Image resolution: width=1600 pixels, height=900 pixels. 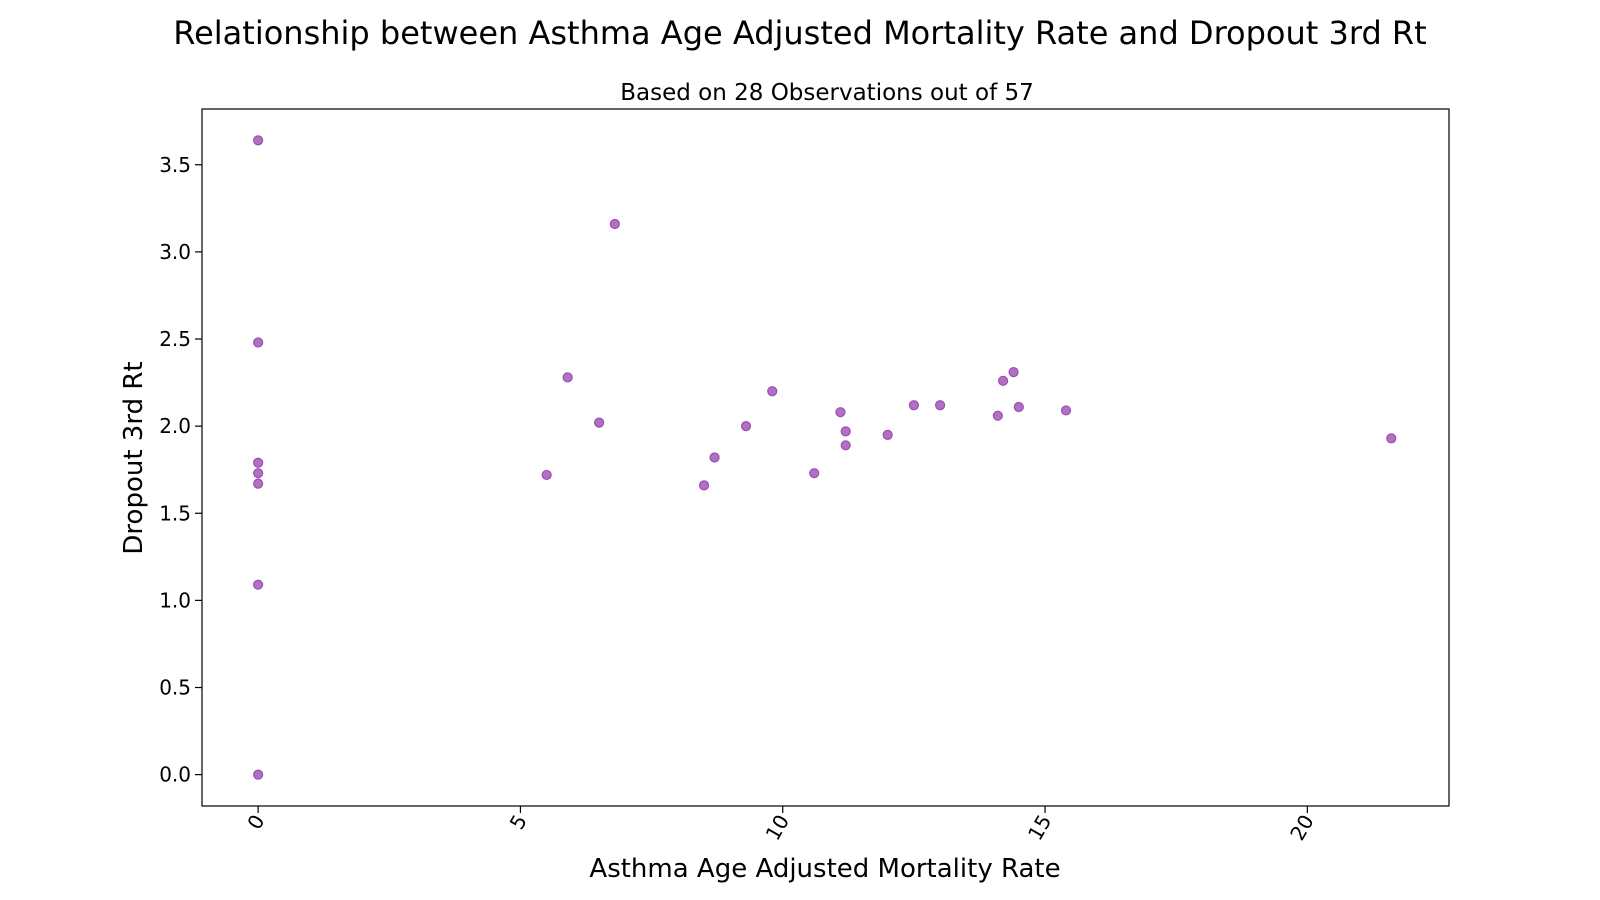 I want to click on x-tick-label: 10, so click(x=778, y=828).